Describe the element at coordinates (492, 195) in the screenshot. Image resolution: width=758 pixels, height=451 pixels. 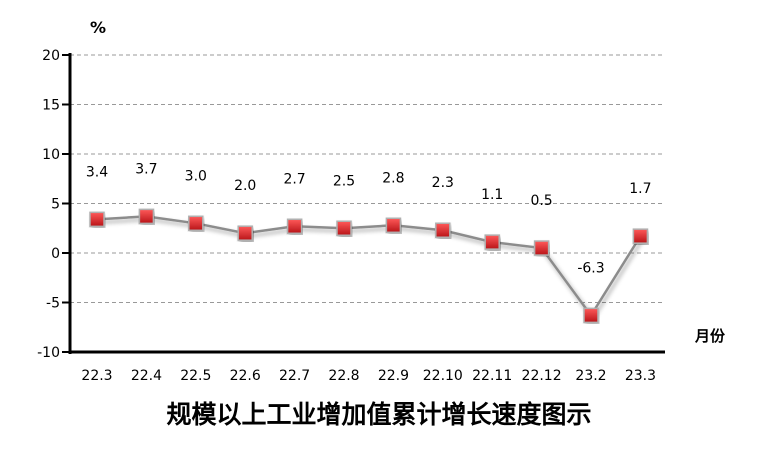
I see `data-label: 1.1` at that location.